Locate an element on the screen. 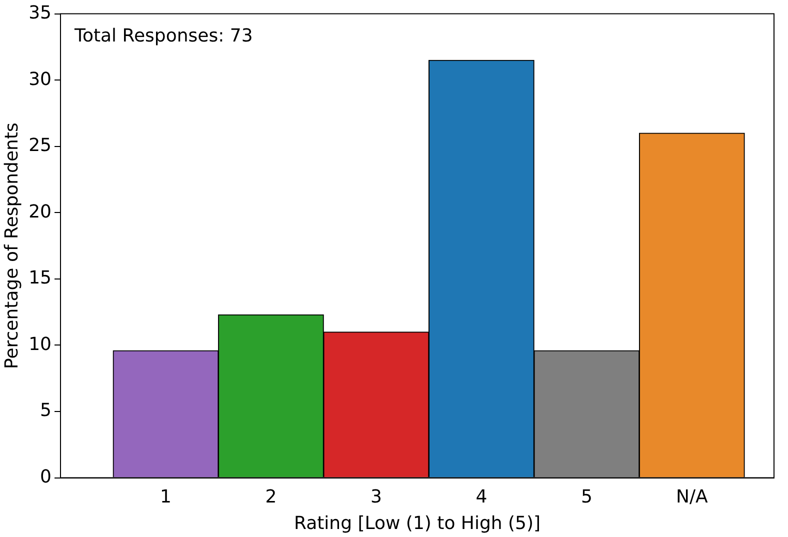 The image size is (788, 537). x-tick-label: 3 is located at coordinates (376, 497).